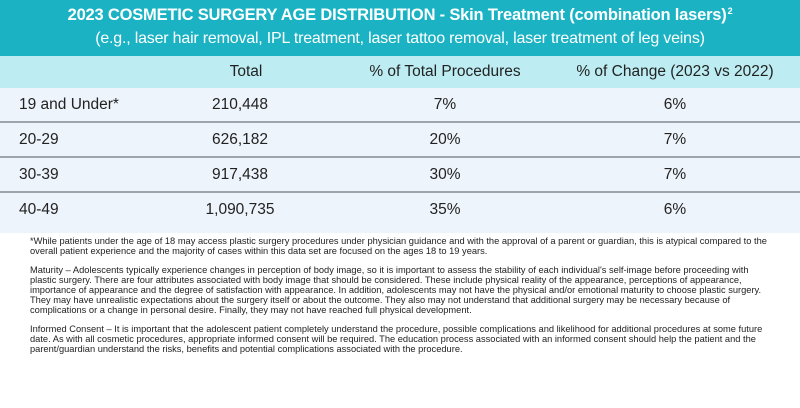 The image size is (800, 408). Describe the element at coordinates (445, 174) in the screenshot. I see `pct-total-cell: 30%` at that location.